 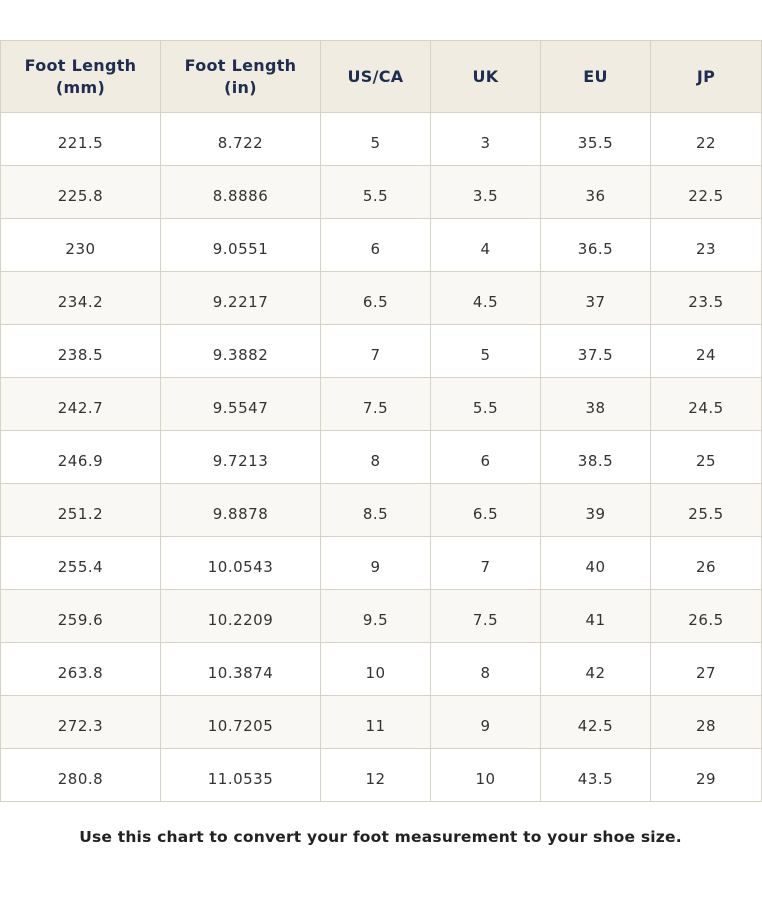 I want to click on table-cell: 251.2, so click(x=80, y=510).